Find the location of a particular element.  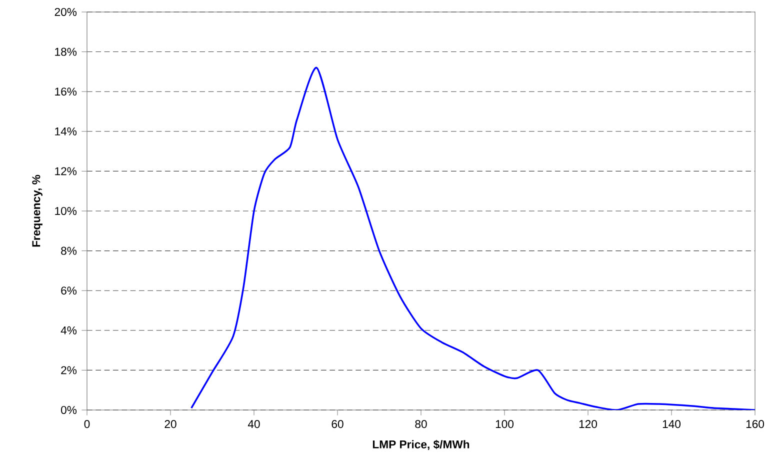

x-axis-title: LMP Price, $/MWh is located at coordinates (421, 445).